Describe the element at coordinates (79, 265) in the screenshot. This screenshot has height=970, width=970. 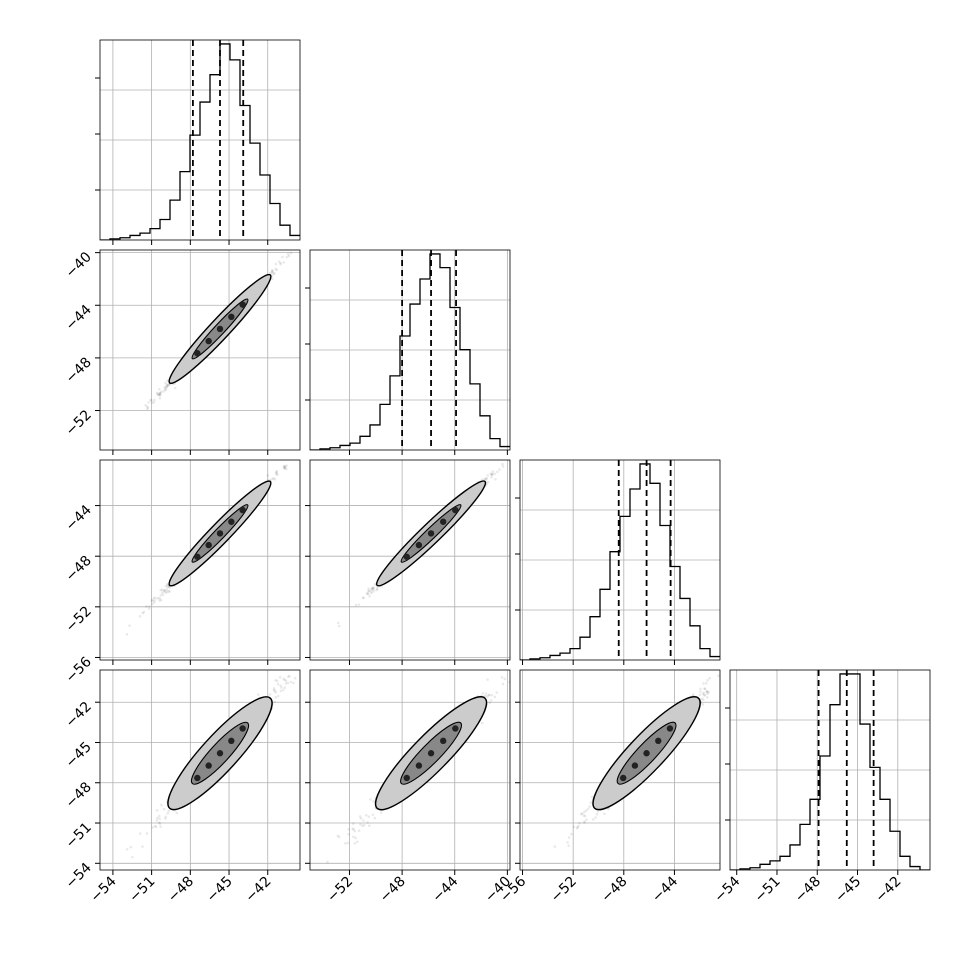
I see `ytick-label-1-3: −40` at that location.